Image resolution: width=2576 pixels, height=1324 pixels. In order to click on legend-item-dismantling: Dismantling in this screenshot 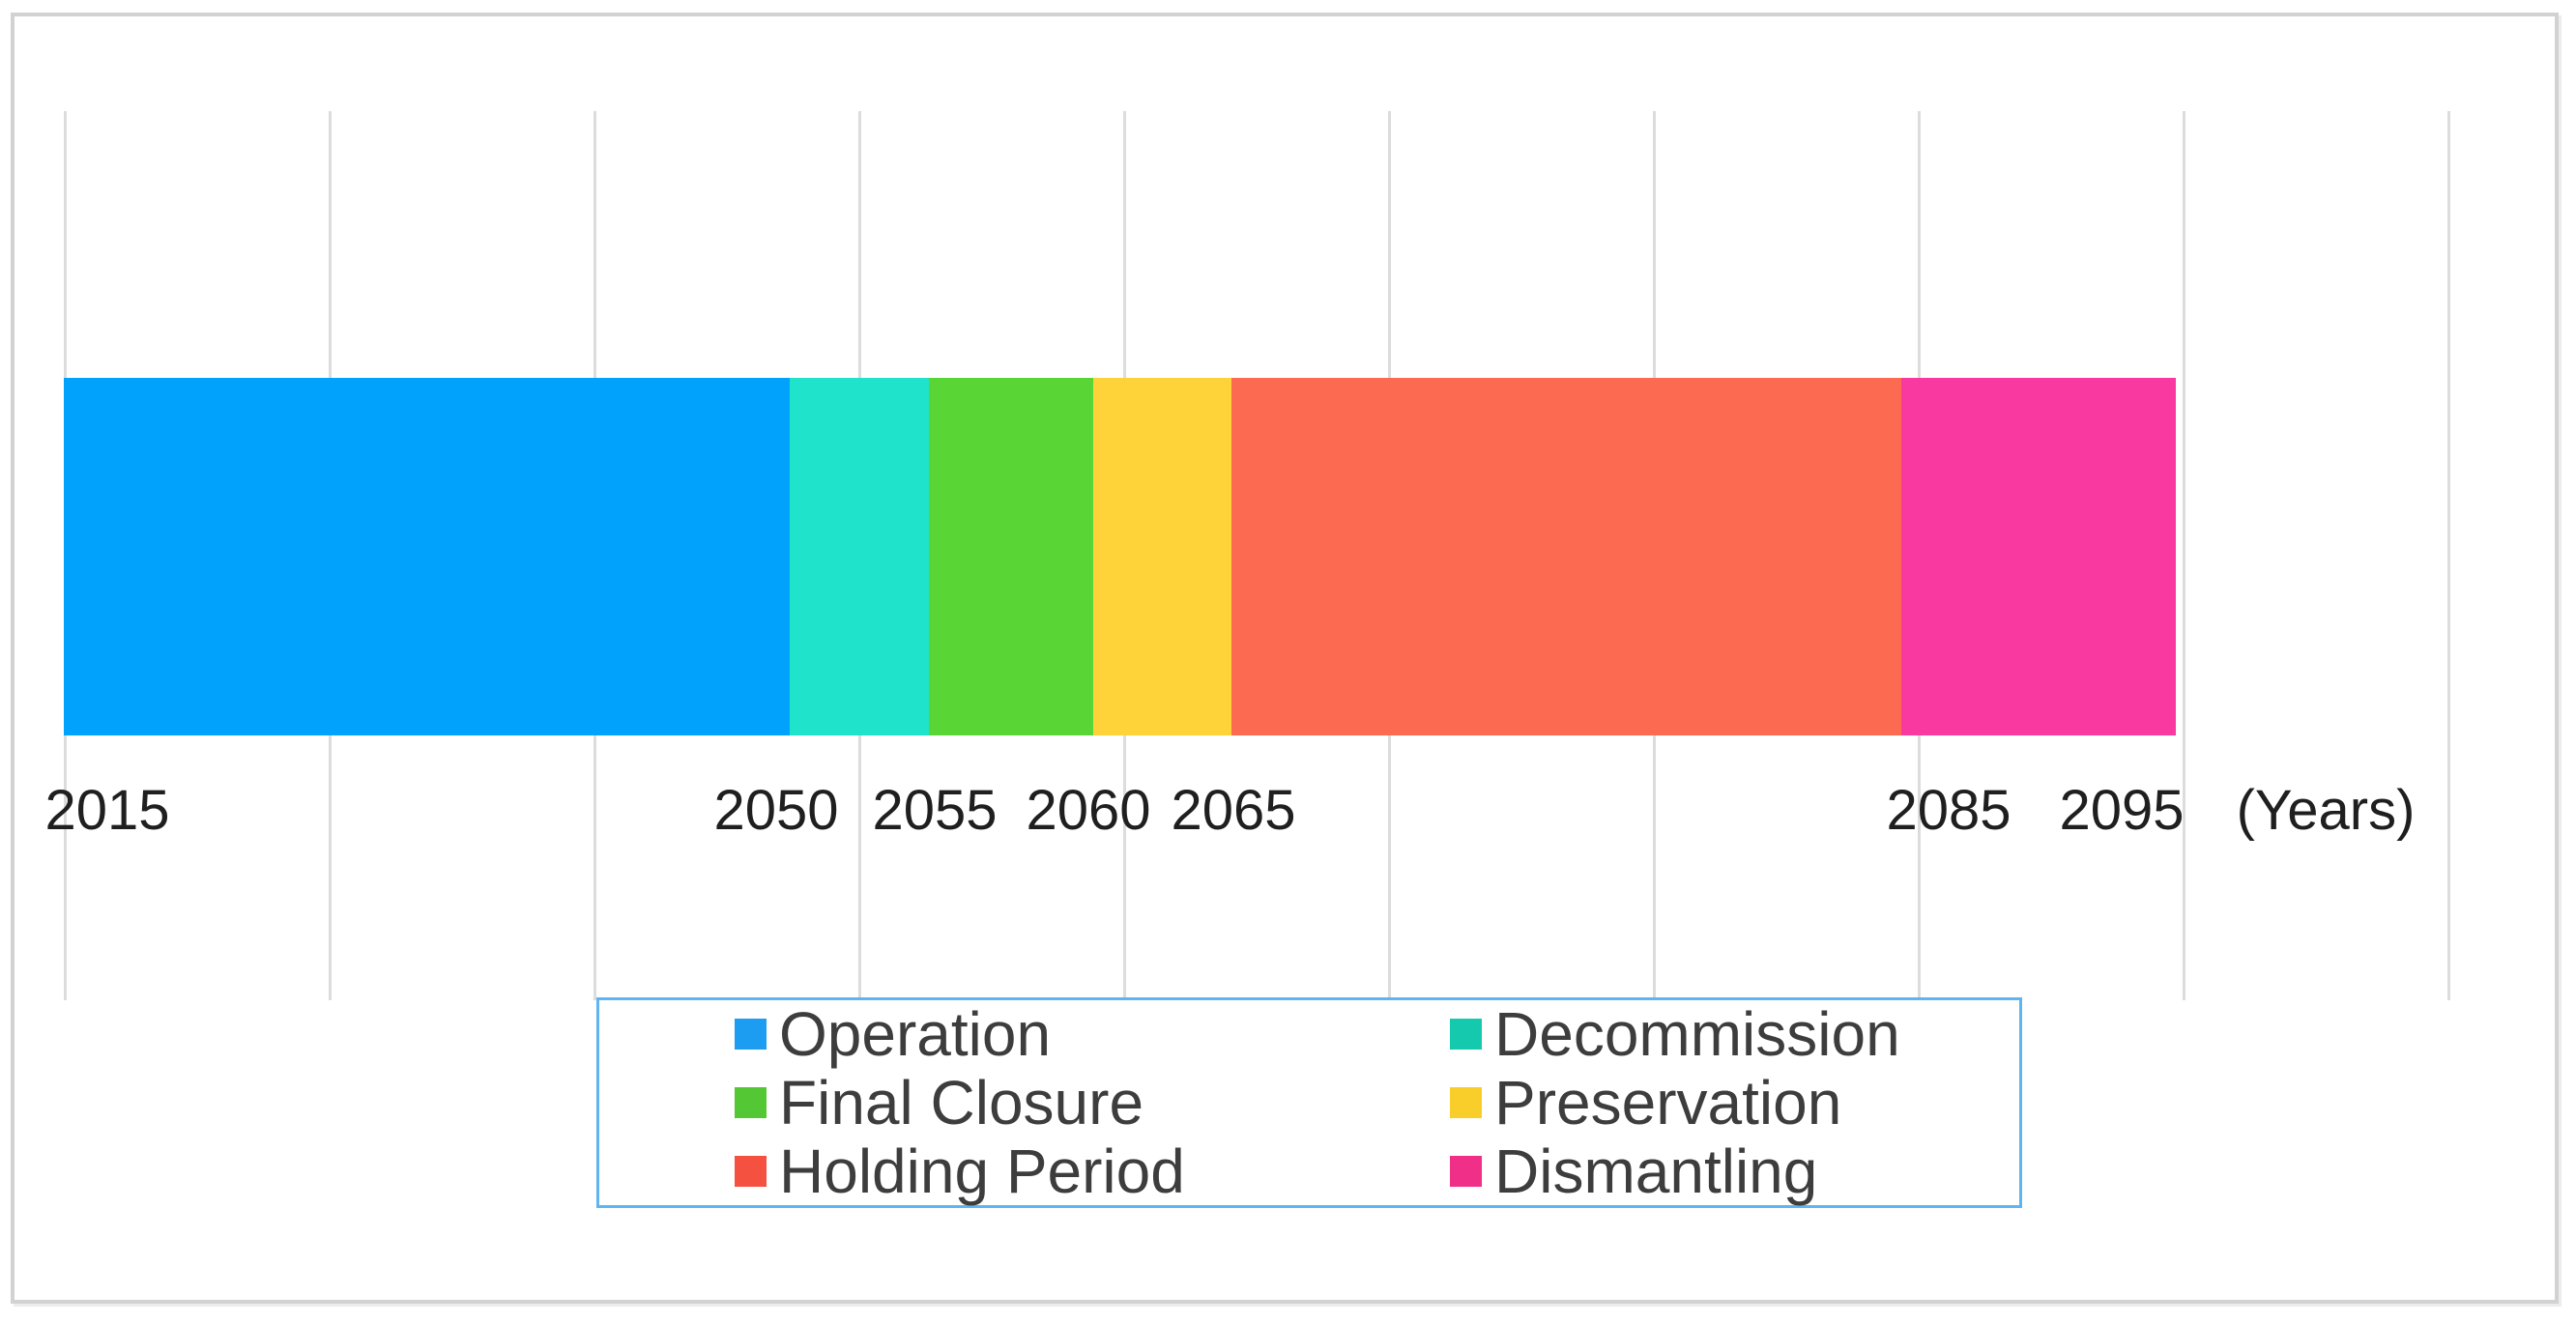, I will do `click(1734, 1171)`.